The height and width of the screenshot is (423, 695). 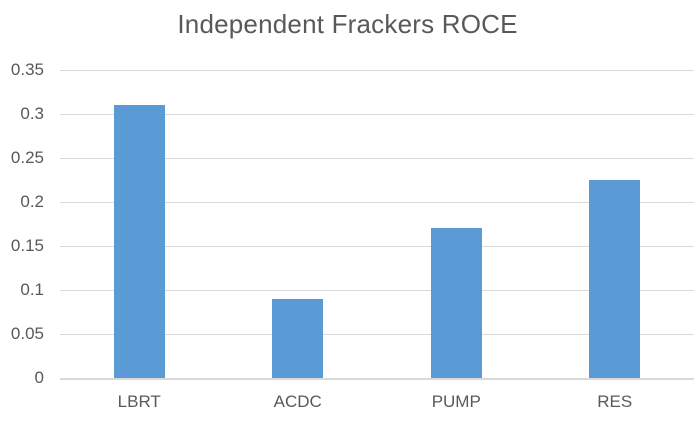 I want to click on y-tick-label: 0.05, so click(x=27, y=333).